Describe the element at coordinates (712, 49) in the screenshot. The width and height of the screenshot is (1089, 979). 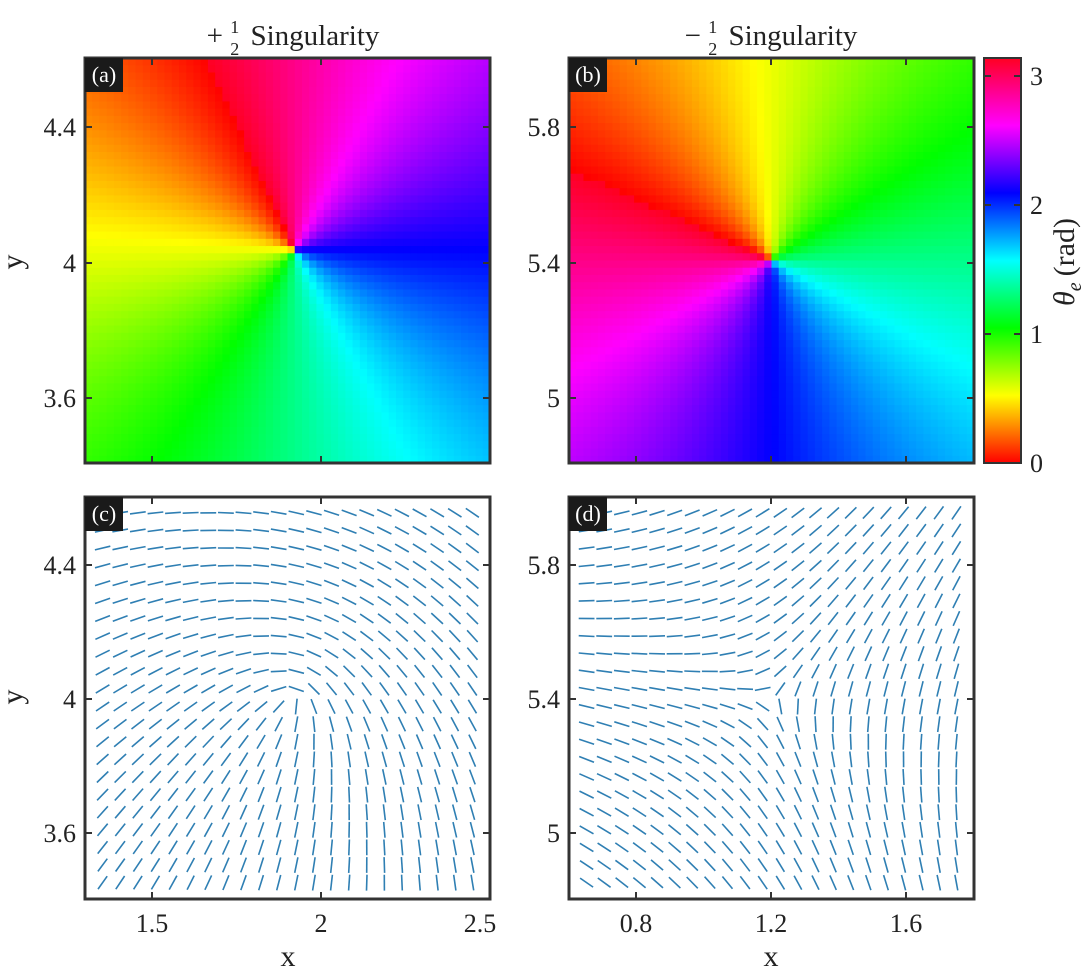
I see `title-b-frac-den: 2` at that location.